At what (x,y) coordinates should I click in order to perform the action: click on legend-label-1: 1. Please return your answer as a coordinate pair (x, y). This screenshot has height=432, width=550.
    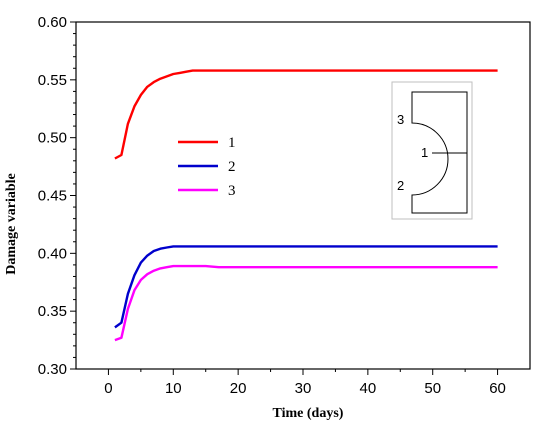
    Looking at the image, I should click on (232, 143).